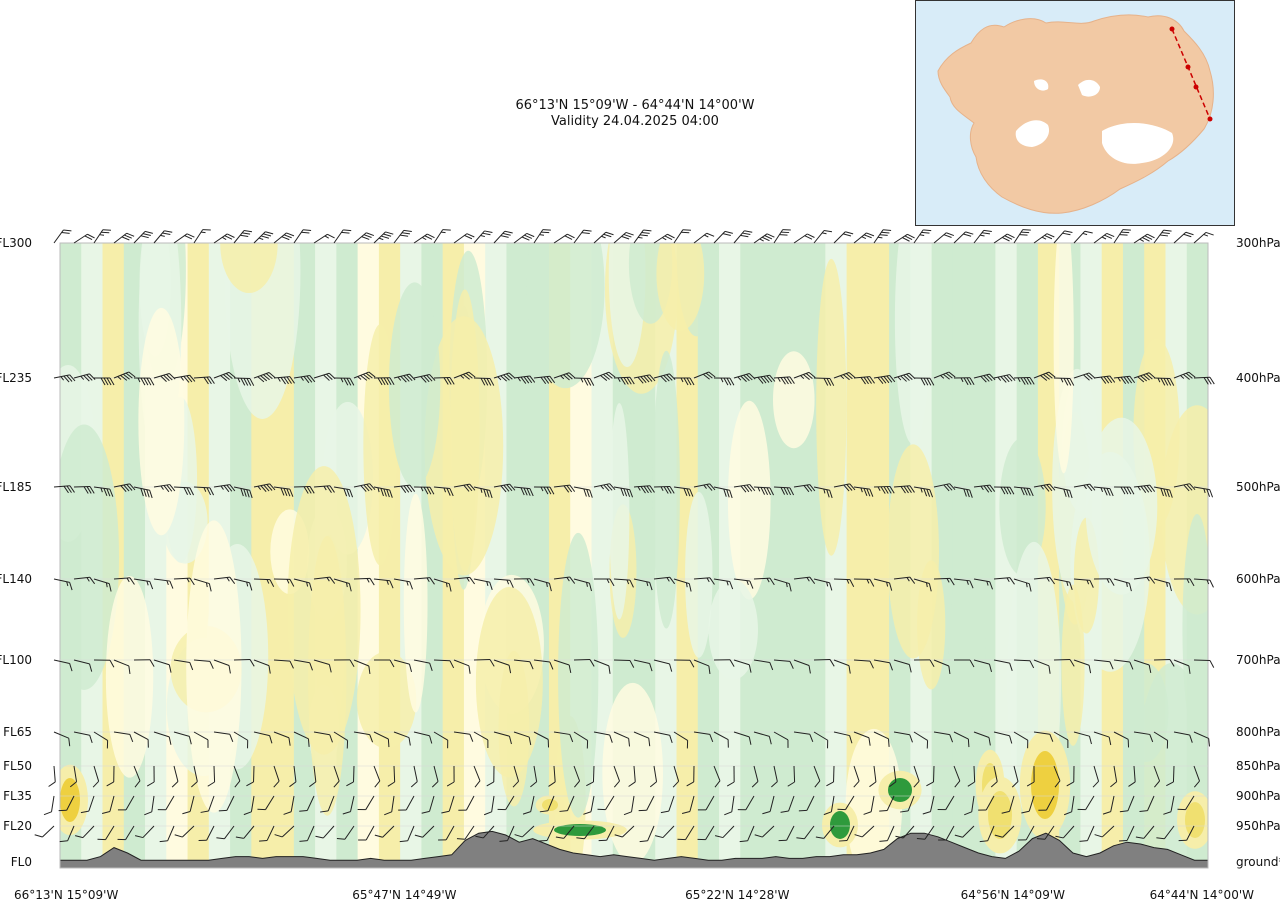 This screenshot has width=1280, height=912. Describe the element at coordinates (1202, 895) in the screenshot. I see `x-tick-label: 64°44'N 14°00'W` at that location.